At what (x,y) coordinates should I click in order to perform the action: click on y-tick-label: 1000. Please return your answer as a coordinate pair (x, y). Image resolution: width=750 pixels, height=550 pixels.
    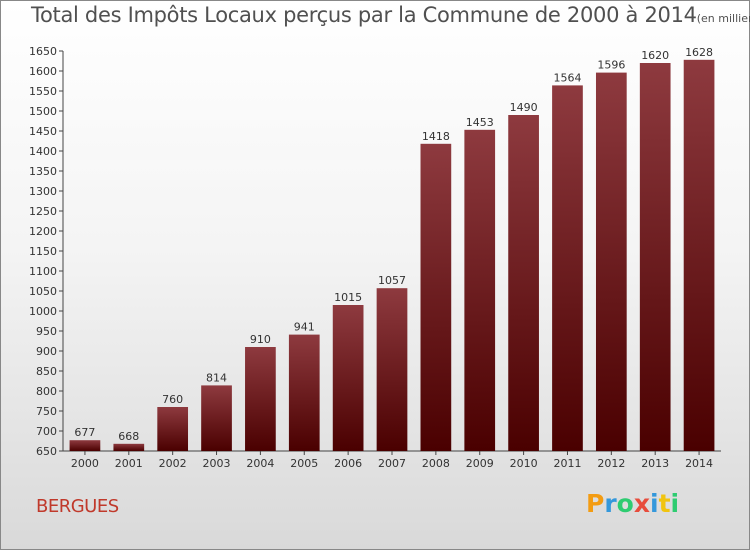
    Looking at the image, I should click on (43, 311).